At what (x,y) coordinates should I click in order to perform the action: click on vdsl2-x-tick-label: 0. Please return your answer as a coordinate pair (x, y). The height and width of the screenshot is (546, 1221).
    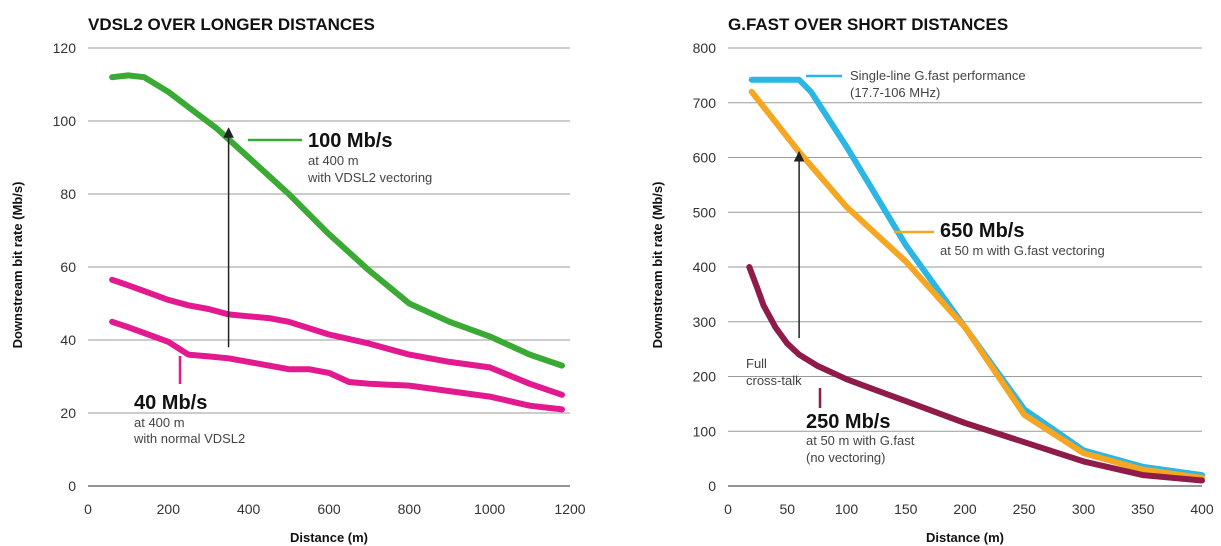
    Looking at the image, I should click on (88, 509).